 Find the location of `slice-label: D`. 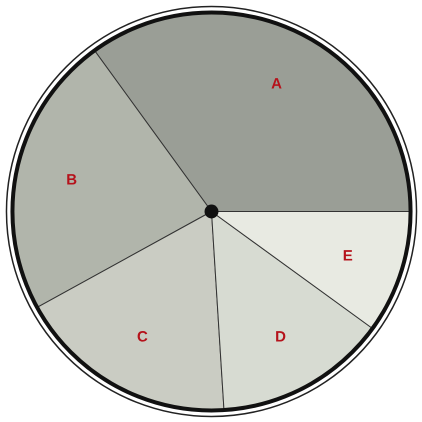

slice-label: D is located at coordinates (280, 337).